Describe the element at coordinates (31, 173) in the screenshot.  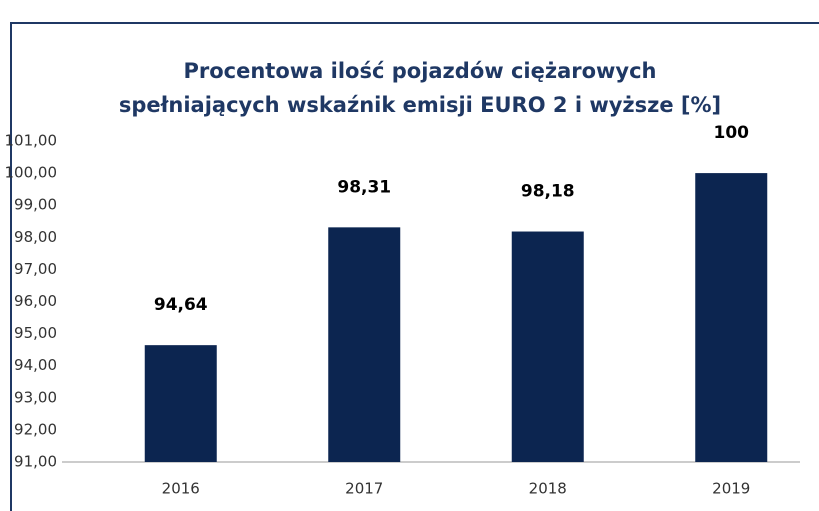
I see `y-tick-label: 100,00` at that location.